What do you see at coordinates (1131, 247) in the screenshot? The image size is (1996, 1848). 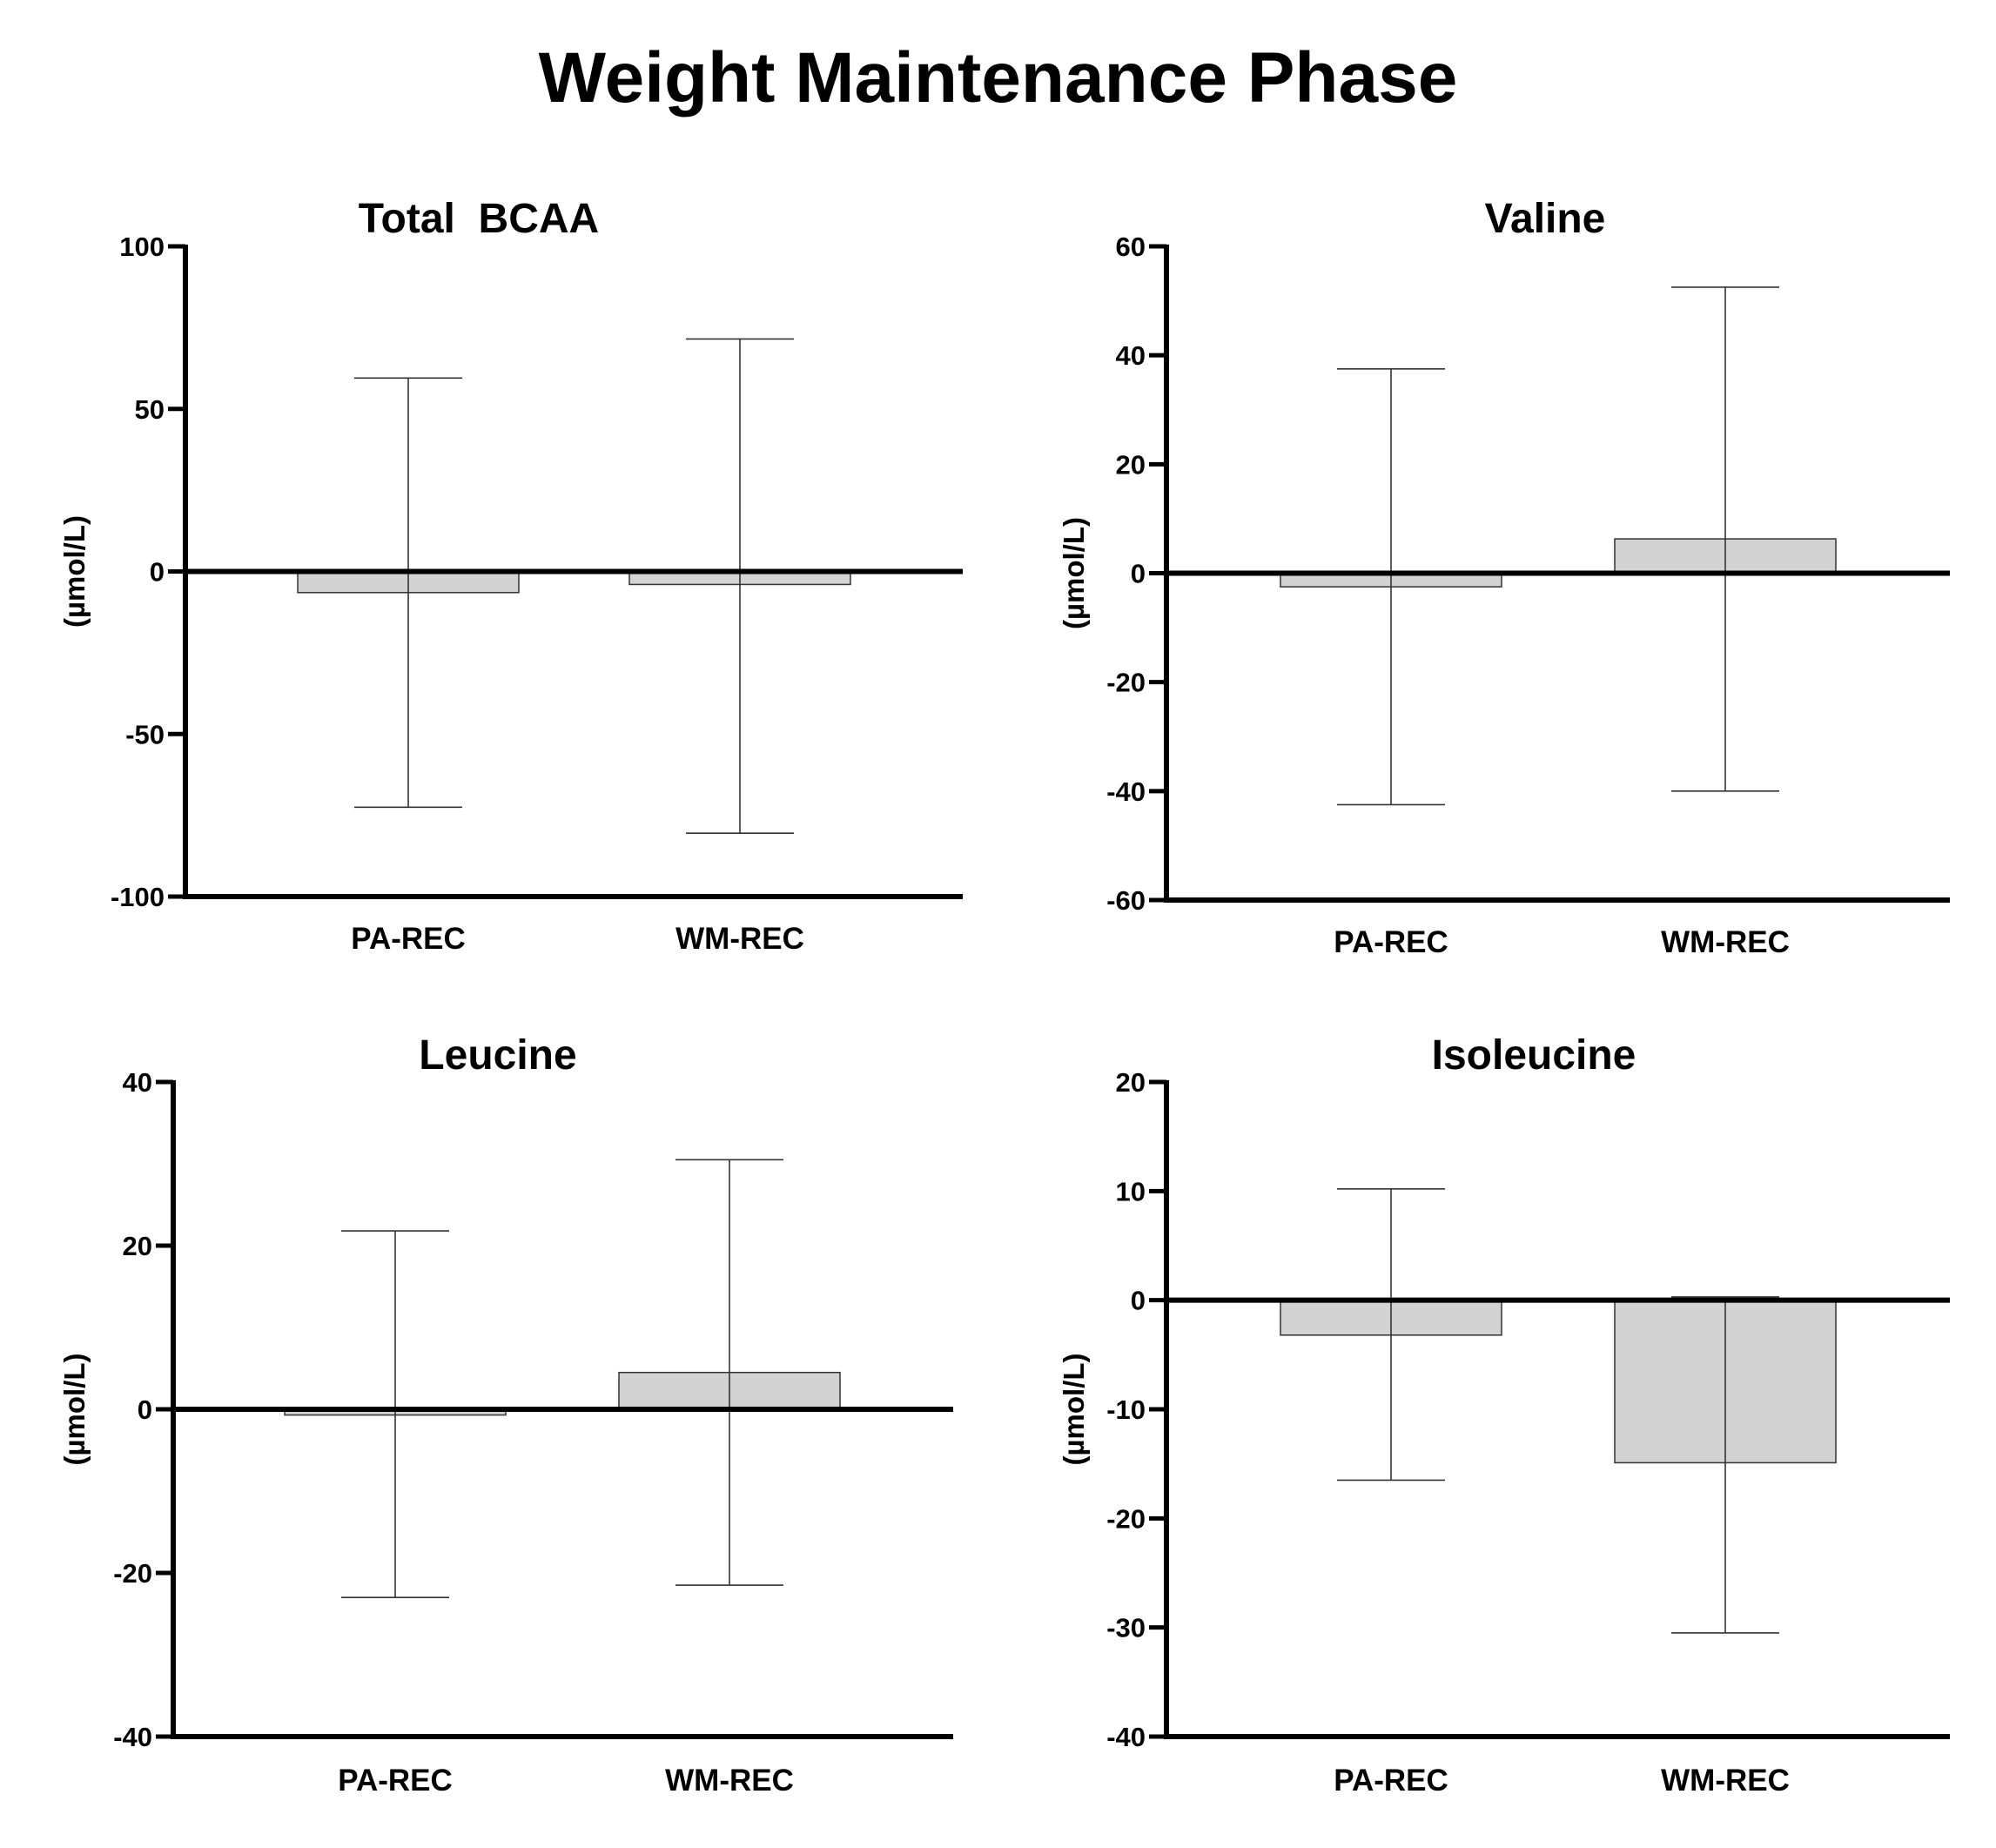 I see `y-tick-label: 60` at bounding box center [1131, 247].